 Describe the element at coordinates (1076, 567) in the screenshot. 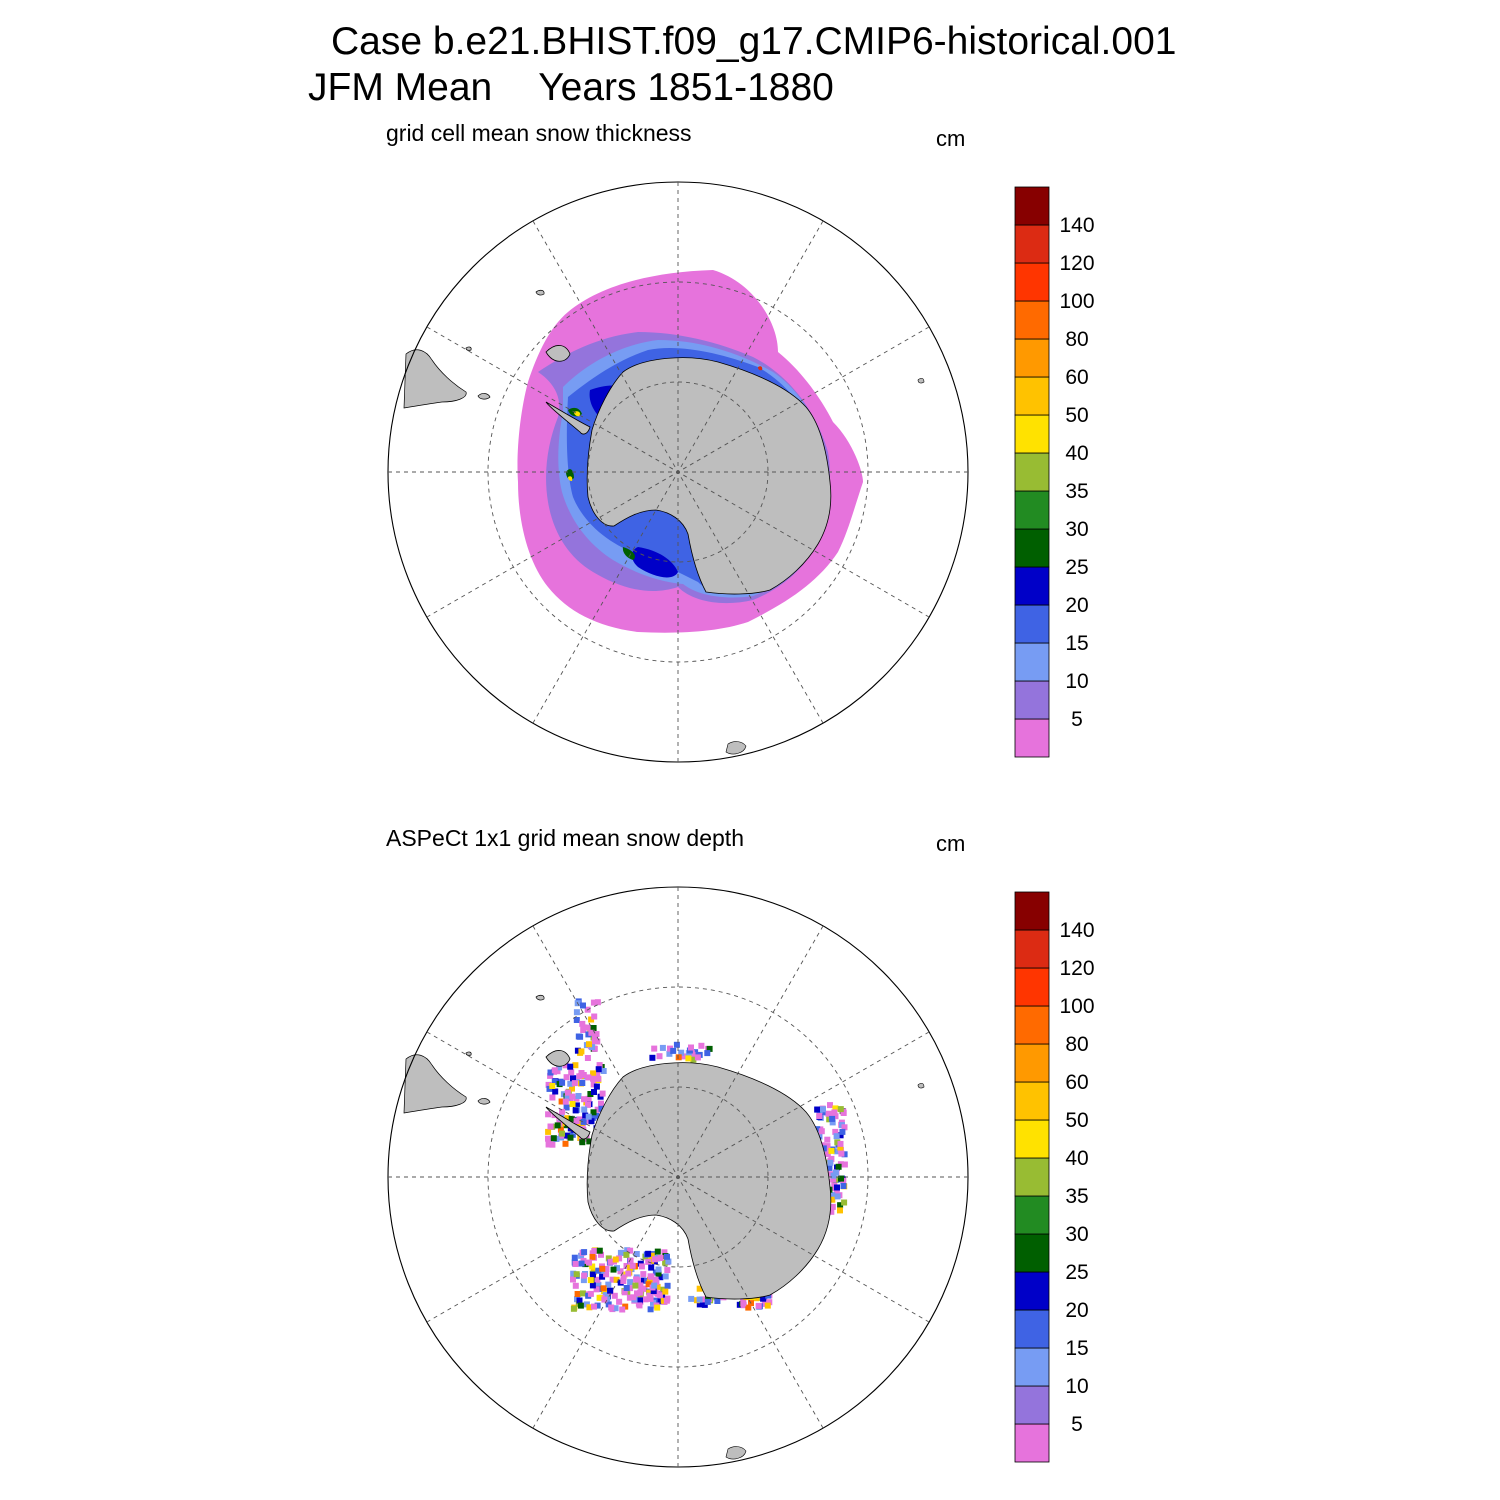

I see `colorbar-label: 25` at that location.